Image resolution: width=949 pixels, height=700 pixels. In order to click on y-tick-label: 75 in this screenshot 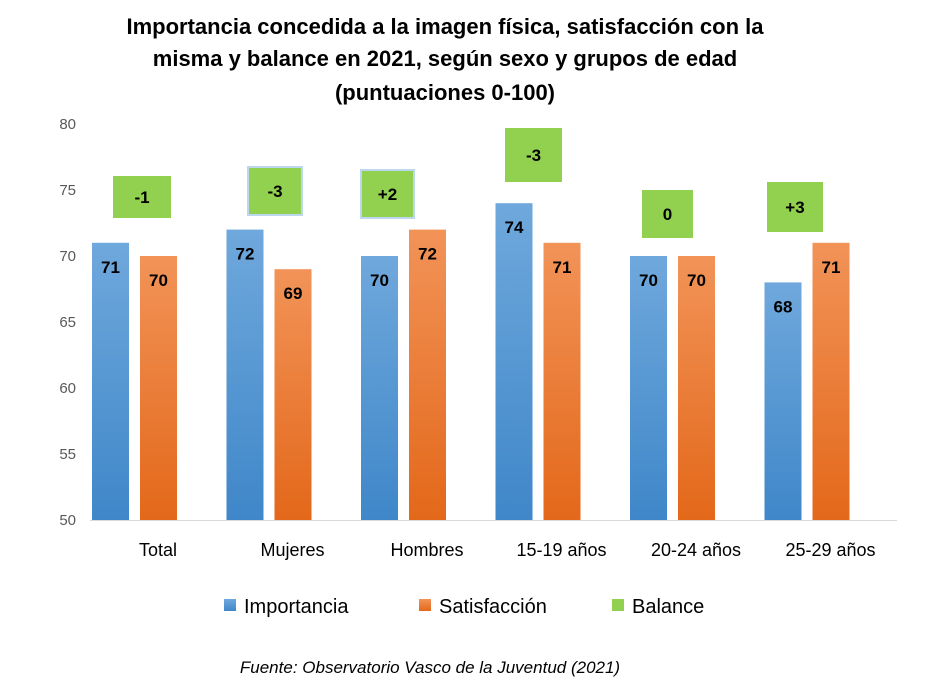, I will do `click(67, 190)`.